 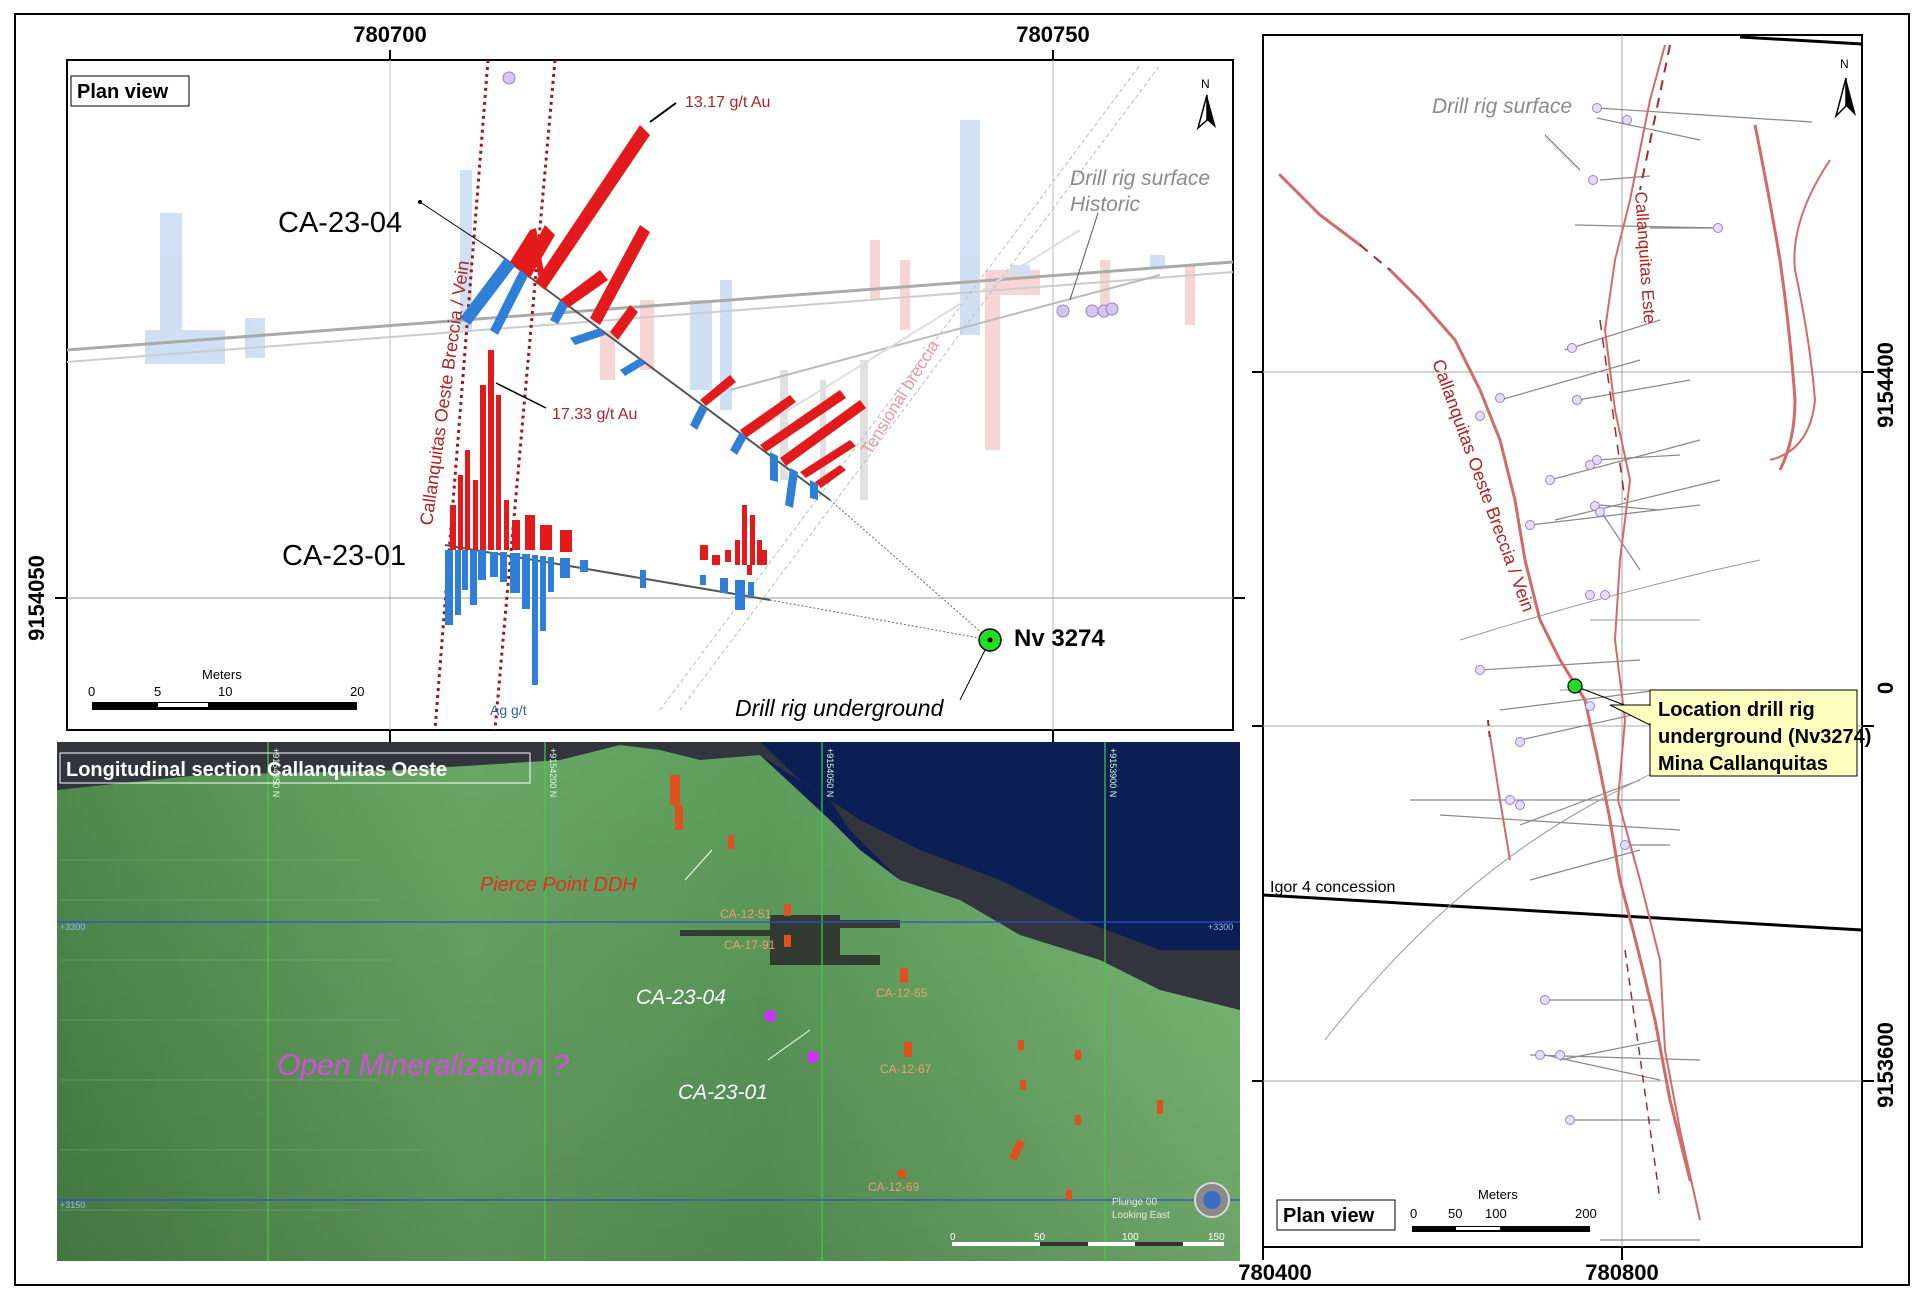 What do you see at coordinates (1562, 912) in the screenshot?
I see `igor-concession-line` at bounding box center [1562, 912].